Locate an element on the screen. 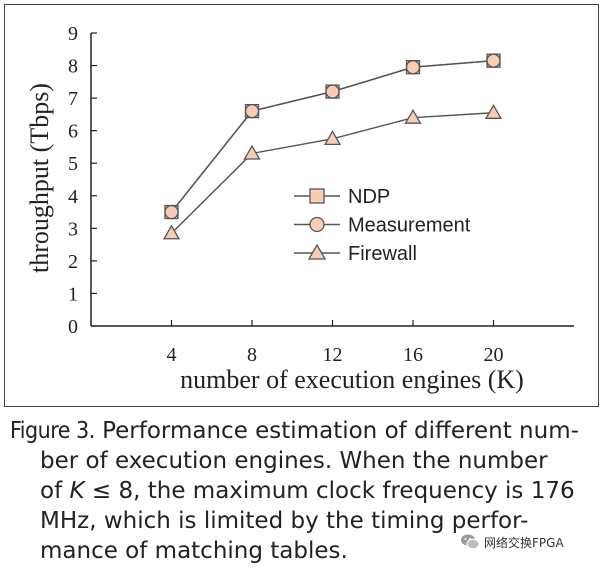 This screenshot has width=605, height=568. legend-marker-measurement is located at coordinates (317, 224).